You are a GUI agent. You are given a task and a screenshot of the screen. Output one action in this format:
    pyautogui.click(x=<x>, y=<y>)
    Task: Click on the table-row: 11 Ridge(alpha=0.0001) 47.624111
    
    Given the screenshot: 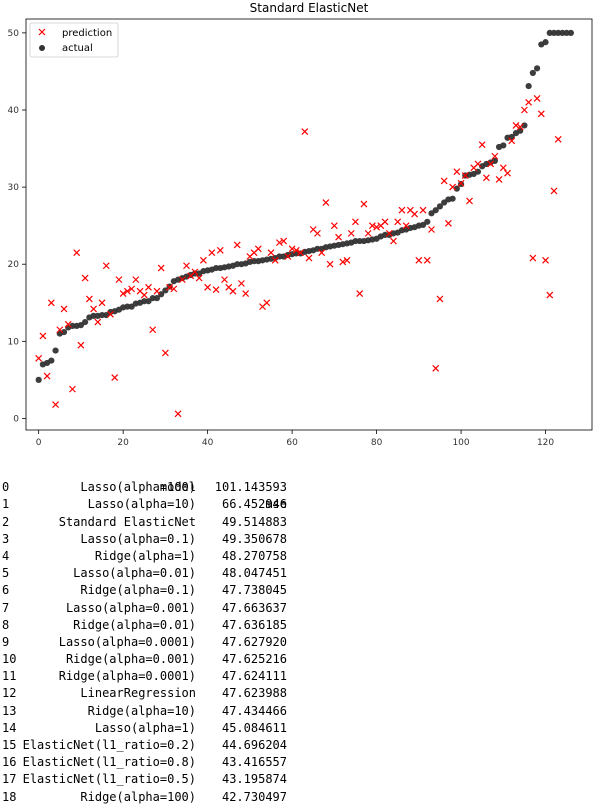 What is the action you would take?
    pyautogui.click(x=298, y=676)
    